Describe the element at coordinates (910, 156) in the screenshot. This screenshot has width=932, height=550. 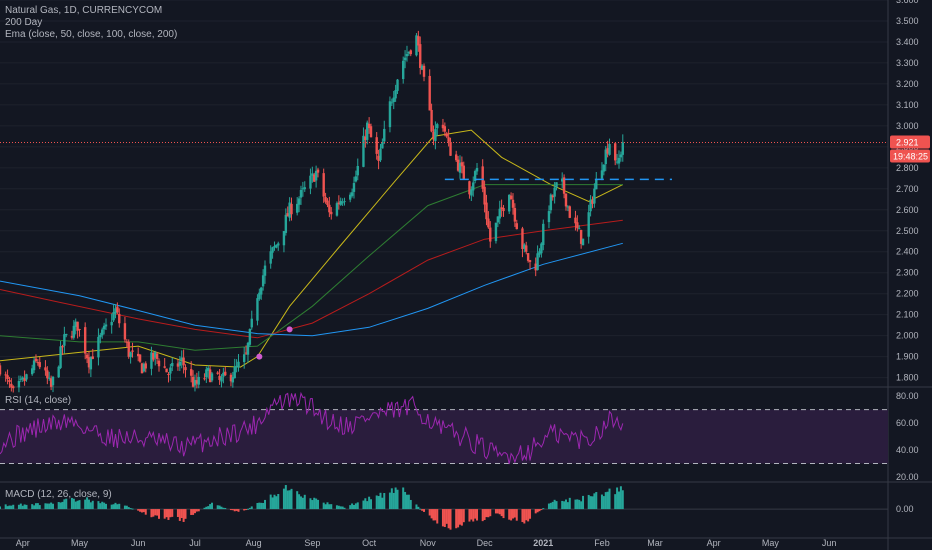
I see `countdown-badge` at that location.